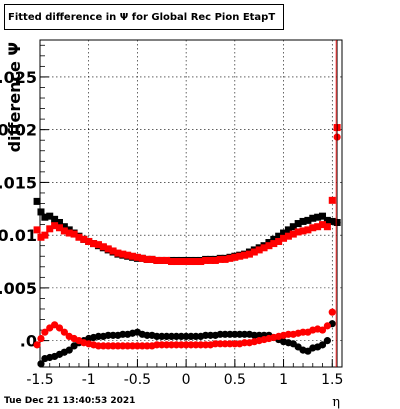  What do you see at coordinates (89, 380) in the screenshot?
I see `x-tick-label: -1` at bounding box center [89, 380].